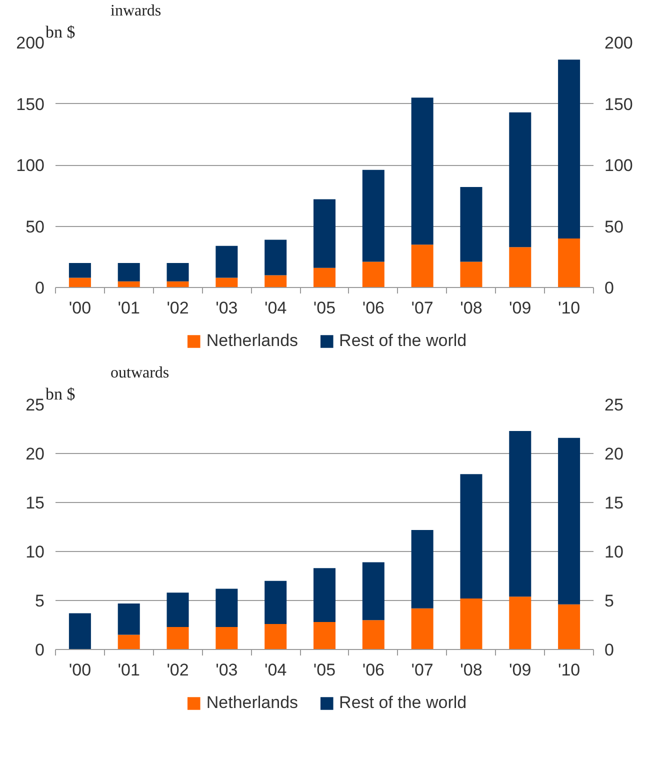 This screenshot has height=772, width=657. Describe the element at coordinates (35, 503) in the screenshot. I see `y-tick-label: 15` at that location.